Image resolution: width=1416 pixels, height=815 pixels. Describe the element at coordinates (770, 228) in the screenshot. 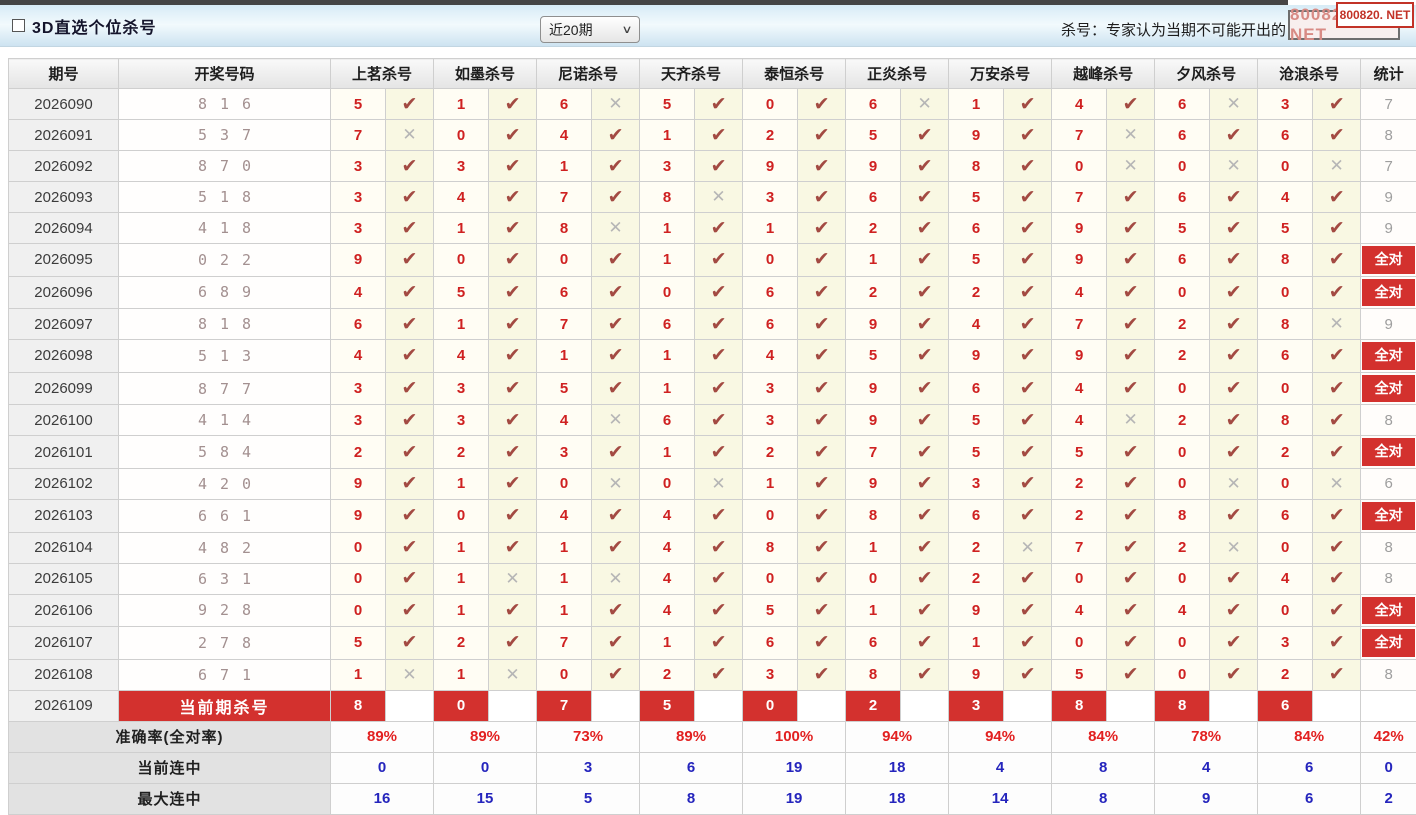

I see `kill-number-cell: 1` at that location.